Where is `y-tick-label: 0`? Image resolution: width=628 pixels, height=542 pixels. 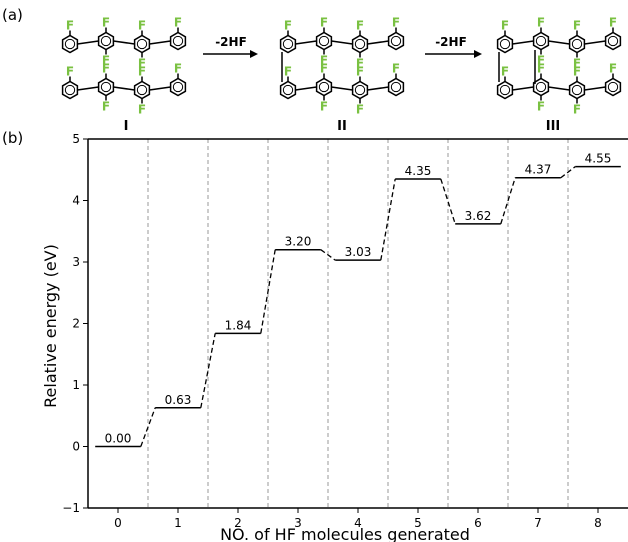 y-tick-label: 0 is located at coordinates (76, 447).